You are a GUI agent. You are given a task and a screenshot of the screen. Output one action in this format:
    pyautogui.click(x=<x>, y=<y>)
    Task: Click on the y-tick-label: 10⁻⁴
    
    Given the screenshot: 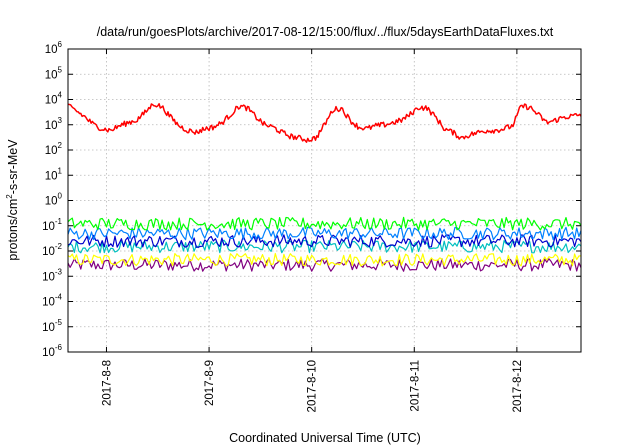 What is the action you would take?
    pyautogui.click(x=52, y=301)
    